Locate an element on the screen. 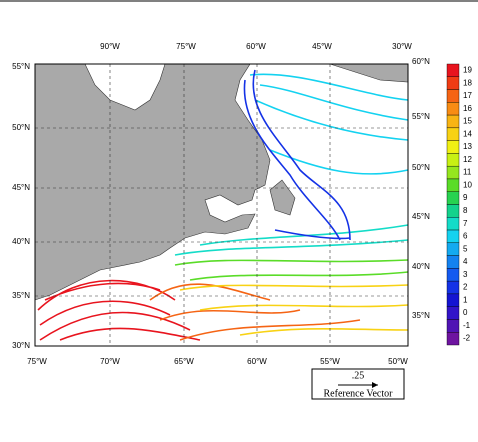 The width and height of the screenshot is (478, 442). arrow-head is located at coordinates (375, 385).